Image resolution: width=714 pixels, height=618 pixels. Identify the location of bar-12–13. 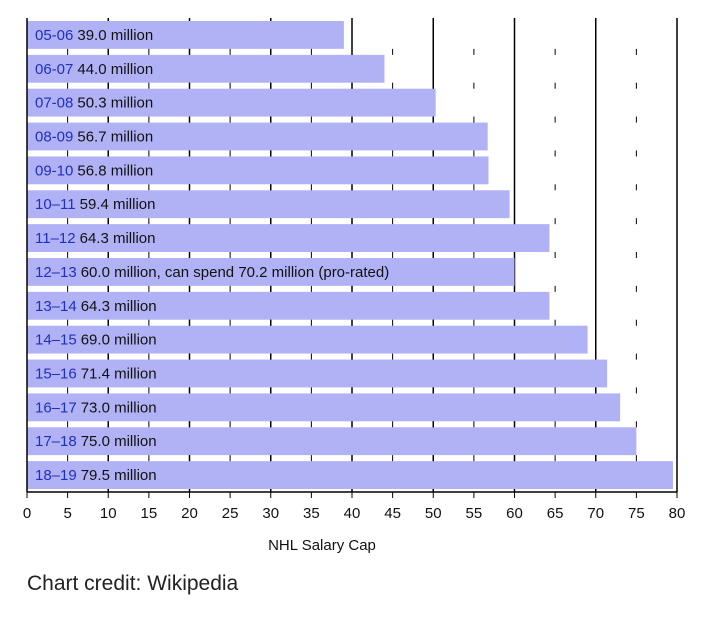
(271, 272).